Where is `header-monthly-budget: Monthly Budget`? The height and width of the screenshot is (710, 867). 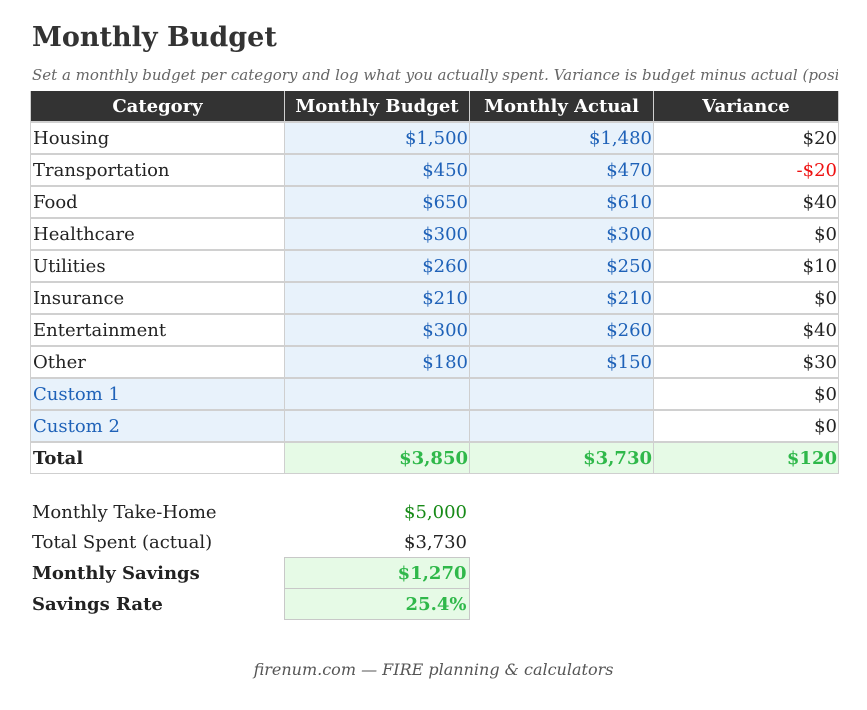
header-monthly-budget: Monthly Budget is located at coordinates (377, 106).